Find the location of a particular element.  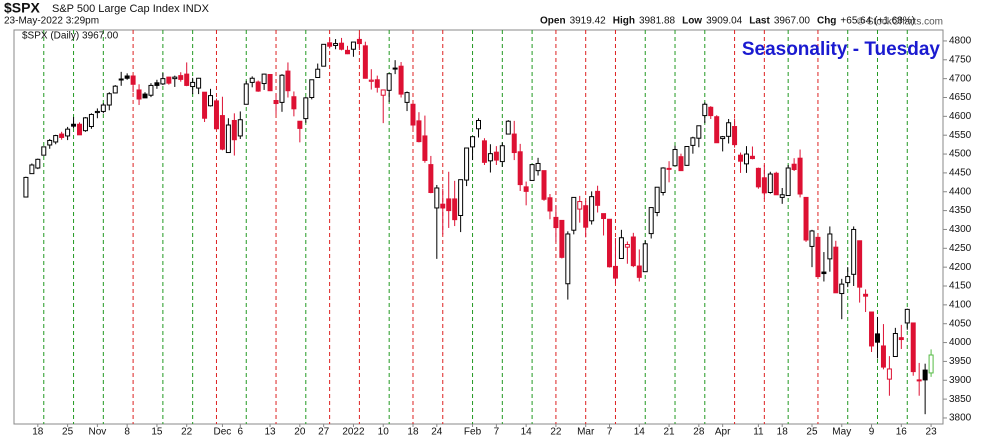

x-tick-label: May is located at coordinates (841, 432).